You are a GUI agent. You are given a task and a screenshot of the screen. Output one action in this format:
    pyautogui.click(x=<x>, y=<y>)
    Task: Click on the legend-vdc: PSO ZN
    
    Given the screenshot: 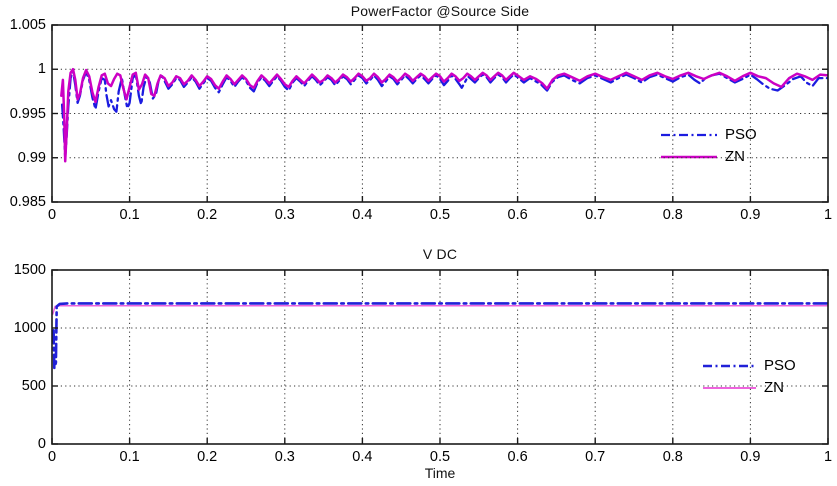 What is the action you would take?
    pyautogui.click(x=749, y=377)
    